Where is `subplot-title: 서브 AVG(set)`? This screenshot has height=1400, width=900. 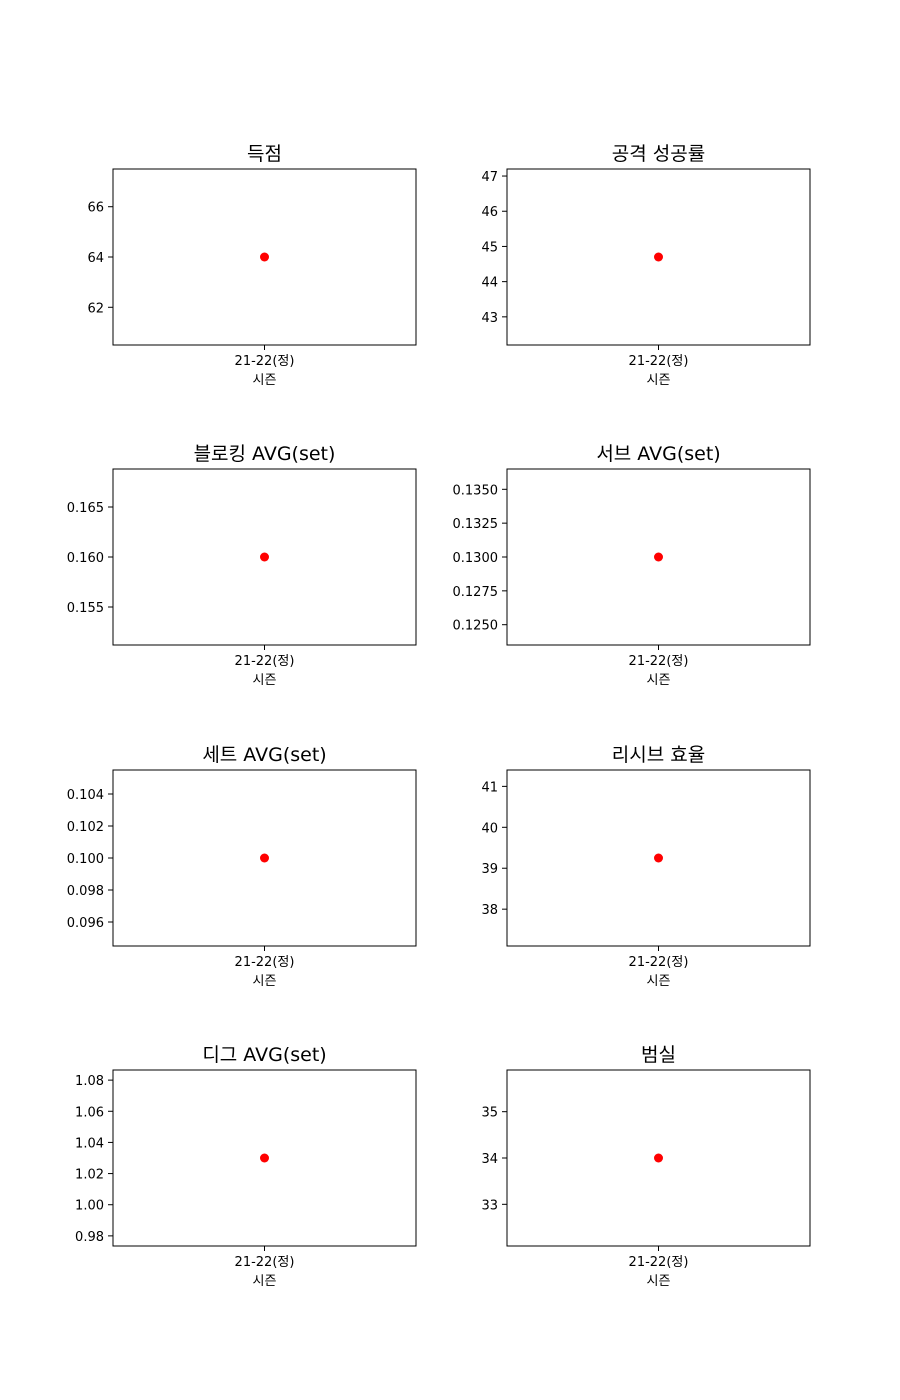
subplot-title: 서브 AVG(set) is located at coordinates (658, 454).